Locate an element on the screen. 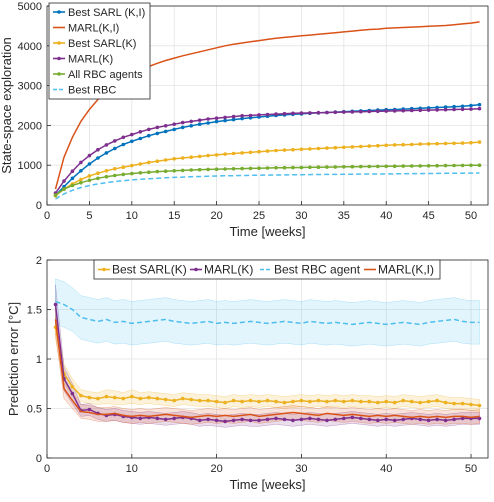 Image resolution: width=494 pixels, height=502 pixels. x-tick-label: 45 is located at coordinates (429, 216).